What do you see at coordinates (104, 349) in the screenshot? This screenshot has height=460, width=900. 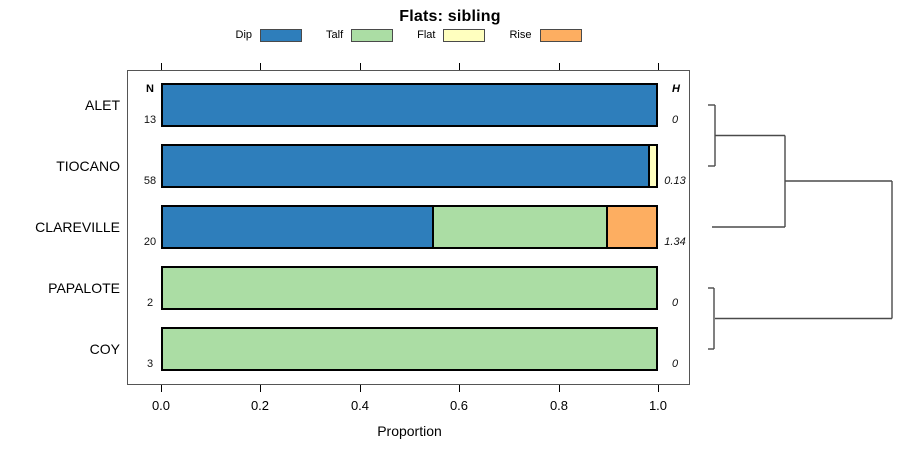 I see `y-axis-label-coy: COY` at bounding box center [104, 349].